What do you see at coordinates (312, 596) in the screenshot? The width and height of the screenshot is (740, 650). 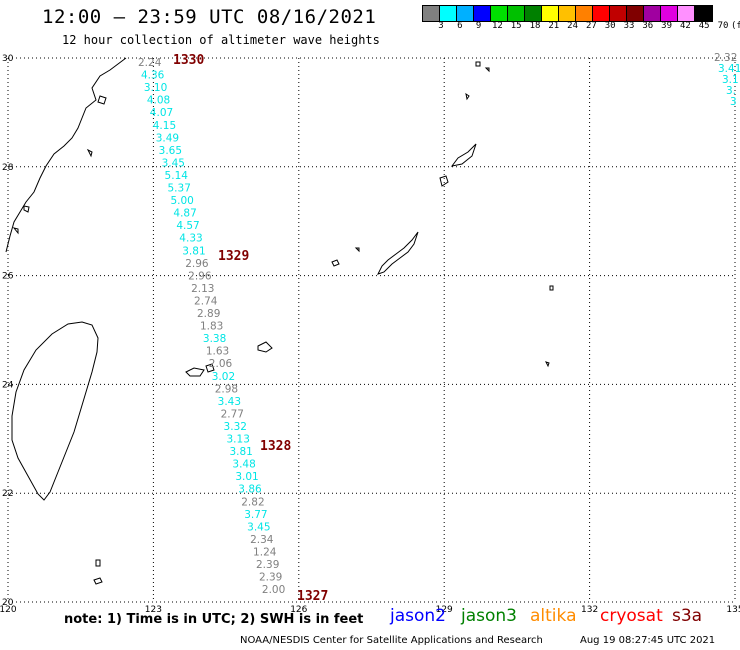 I see `orbit-number: 1327` at bounding box center [312, 596].